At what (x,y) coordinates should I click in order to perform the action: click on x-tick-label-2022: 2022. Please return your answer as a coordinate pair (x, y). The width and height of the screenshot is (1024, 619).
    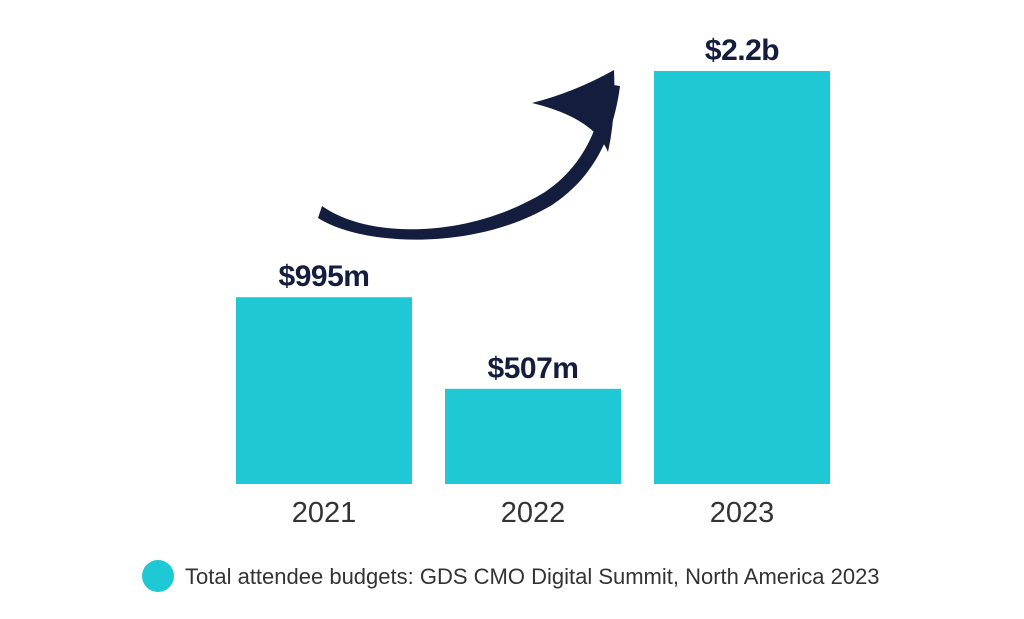
    Looking at the image, I should click on (533, 513).